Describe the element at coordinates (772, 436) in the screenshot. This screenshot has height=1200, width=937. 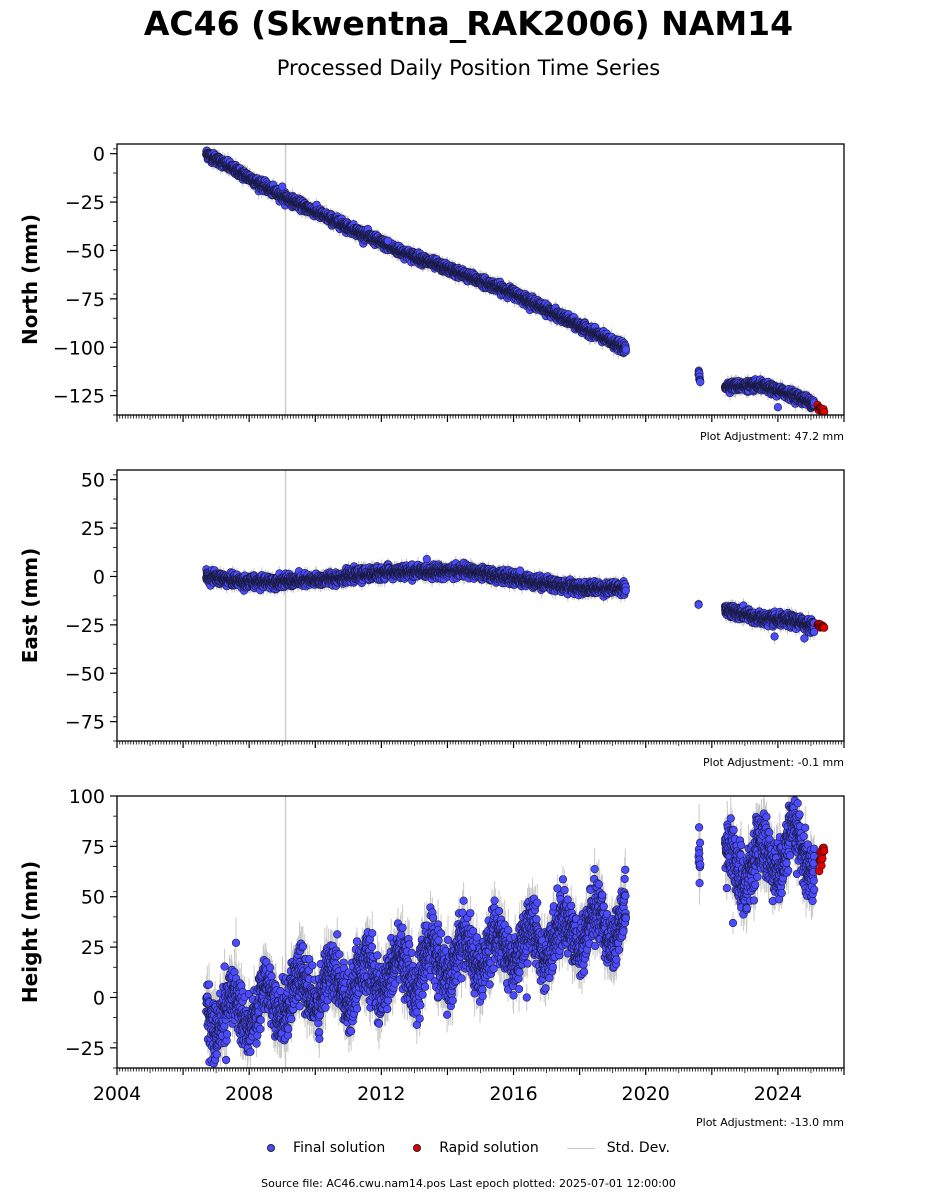
I see `plot-adjustment-note: Plot Adjustment: 47.2 mm` at that location.